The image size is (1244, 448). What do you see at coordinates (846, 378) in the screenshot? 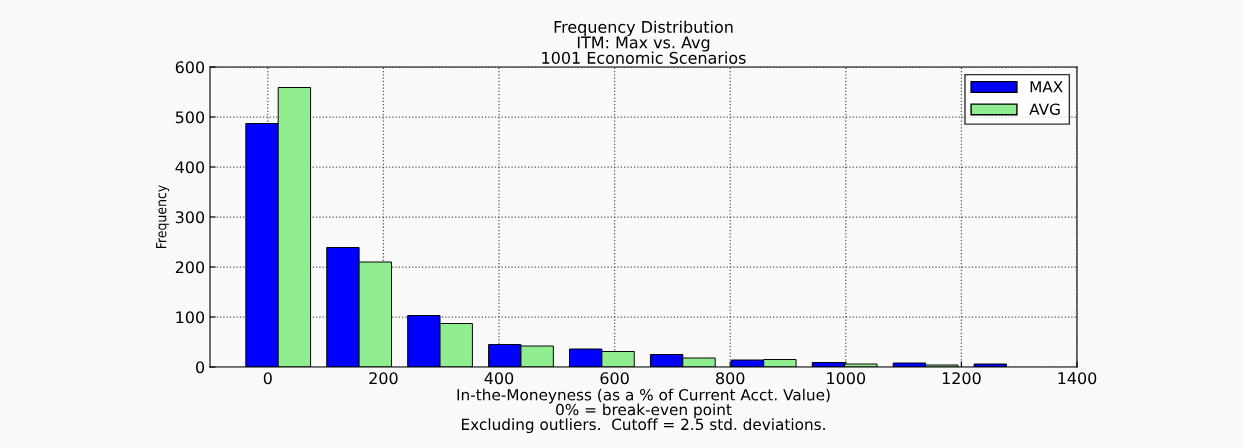
I see `x-tick-label: 1000` at bounding box center [846, 378].